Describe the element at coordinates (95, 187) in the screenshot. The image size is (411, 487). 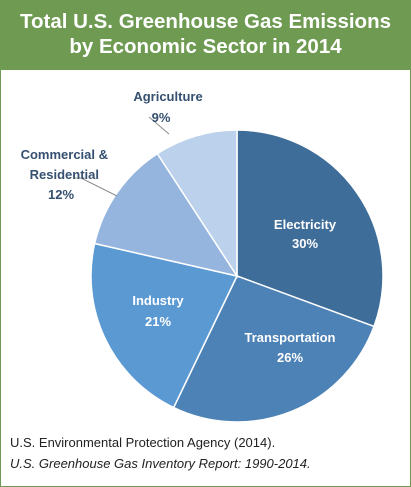
I see `commercial-leader-line` at that location.